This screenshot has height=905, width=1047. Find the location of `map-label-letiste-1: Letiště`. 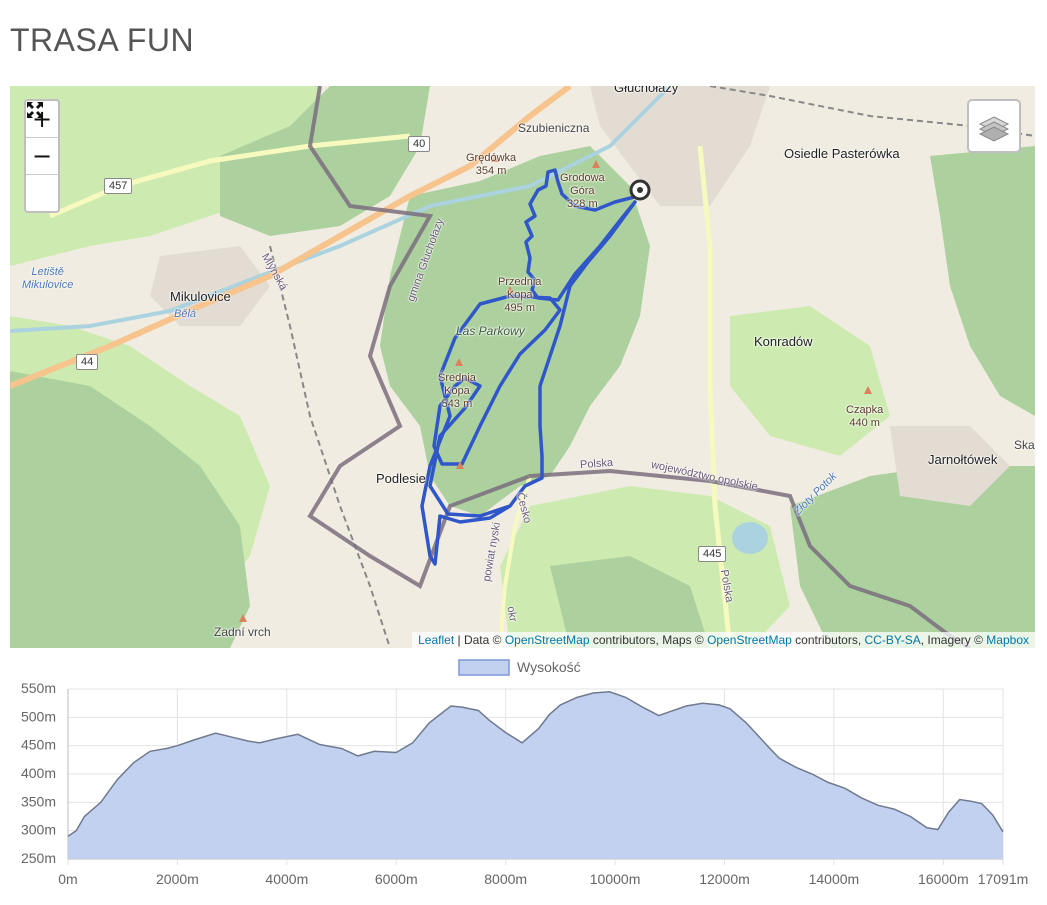

map-label-letiste-1: Letiště is located at coordinates (47, 272).